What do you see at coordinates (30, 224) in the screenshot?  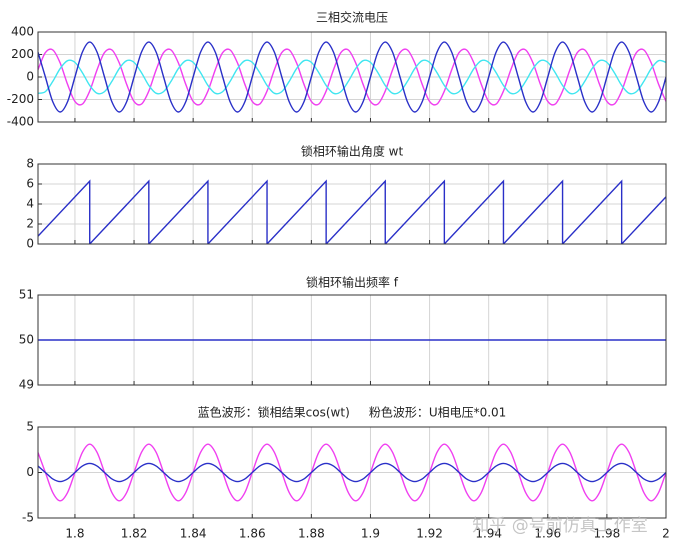 I see `y-tick-label: 2` at bounding box center [30, 224].